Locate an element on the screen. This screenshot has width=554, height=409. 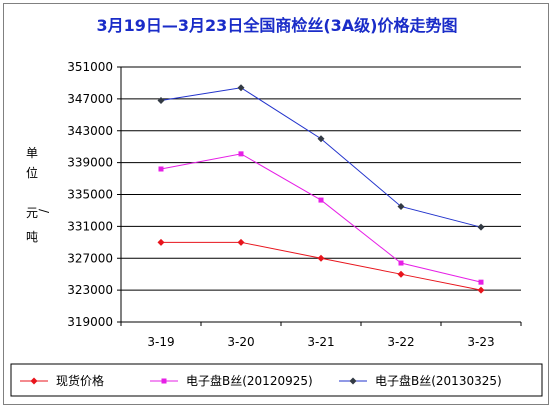
x-tick-label: 3-19 is located at coordinates (160, 342).